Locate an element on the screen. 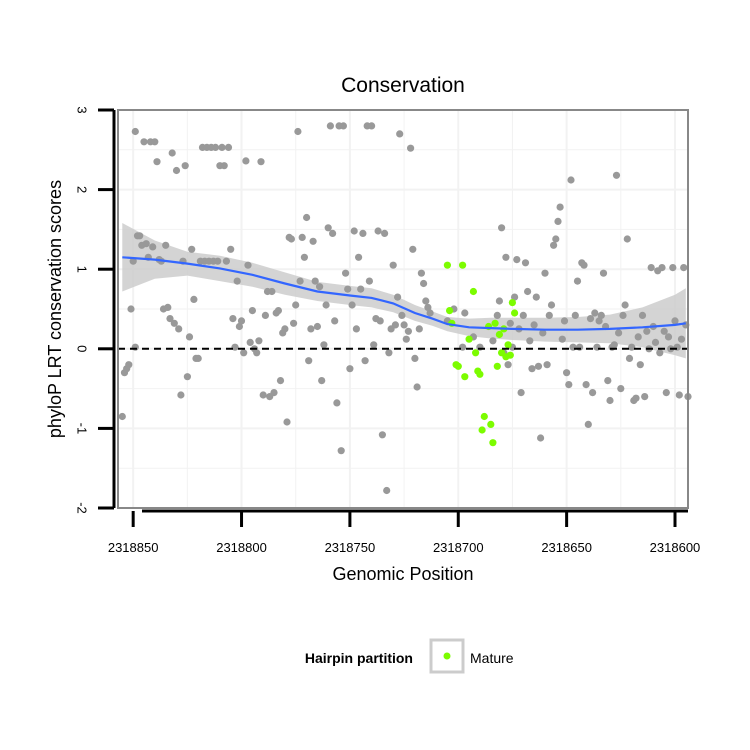  y-tick-label: 2 is located at coordinates (82, 189).